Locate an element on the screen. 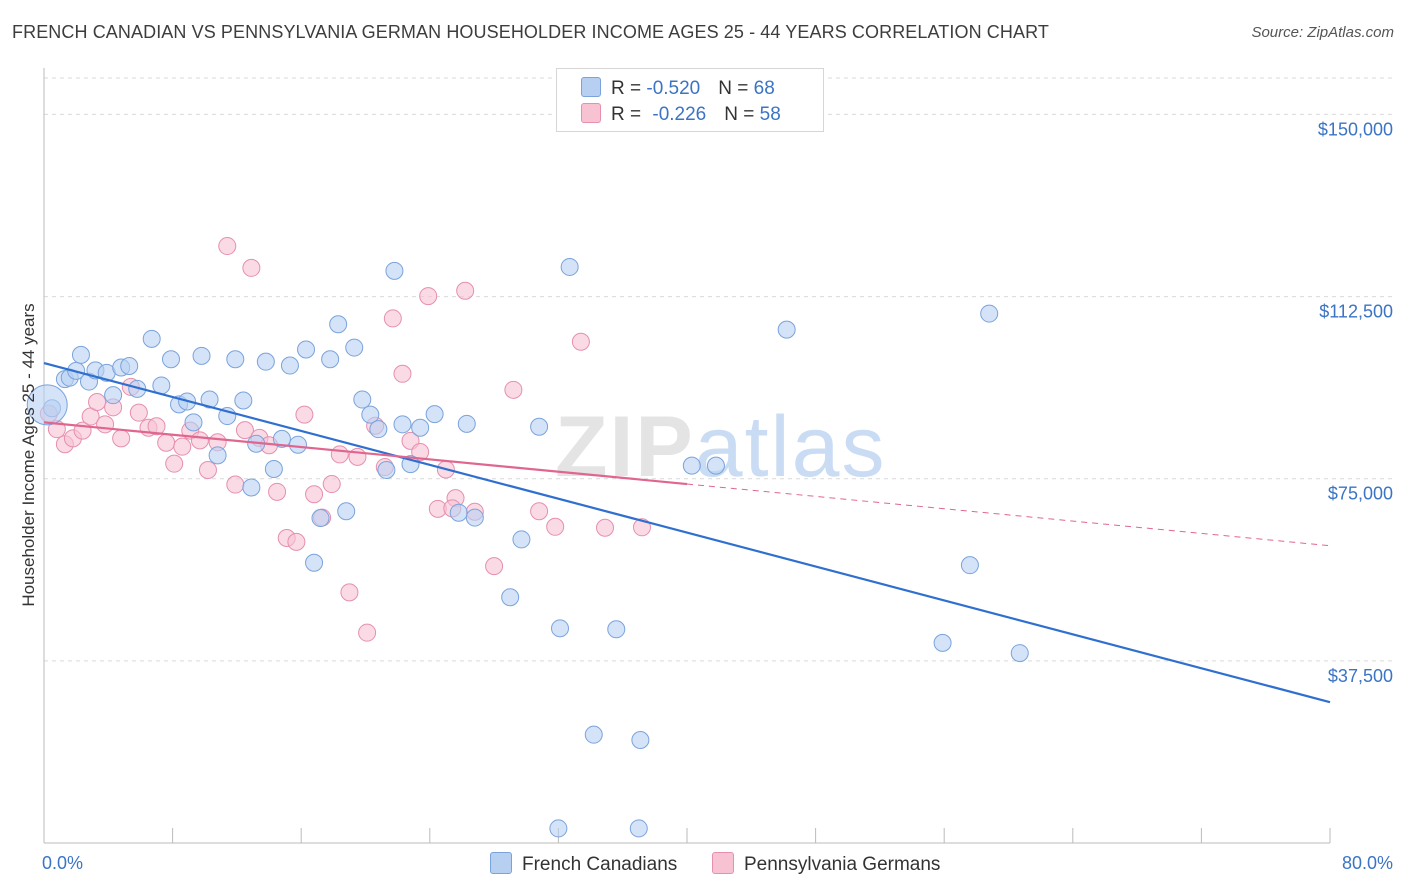 This screenshot has height=892, width=1406. legend-r-value-1: -0.520 is located at coordinates (673, 88).